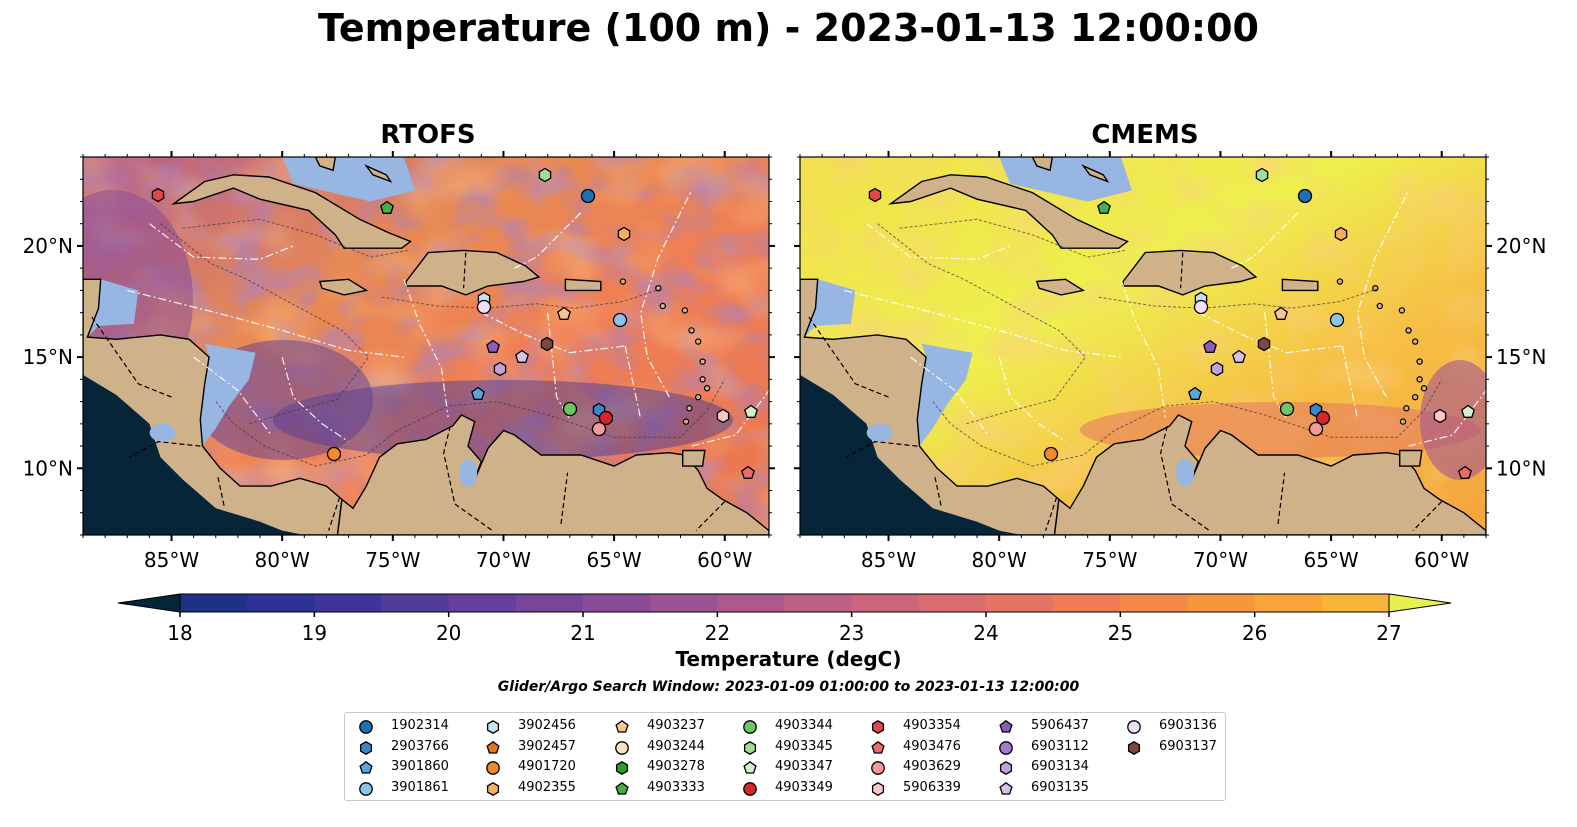 Image resolution: width=1577 pixels, height=827 pixels. Describe the element at coordinates (694, 458) in the screenshot. I see `land-trinidad` at that location.